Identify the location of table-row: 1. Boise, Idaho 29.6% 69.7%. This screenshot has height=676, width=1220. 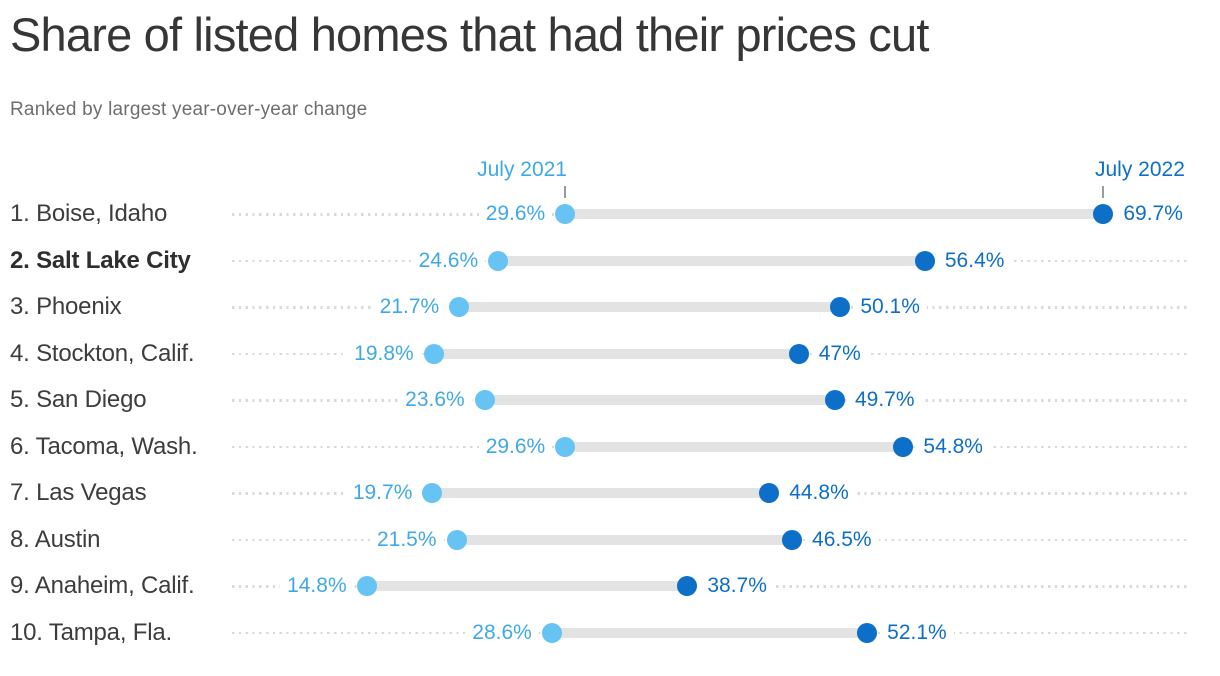
(610, 214).